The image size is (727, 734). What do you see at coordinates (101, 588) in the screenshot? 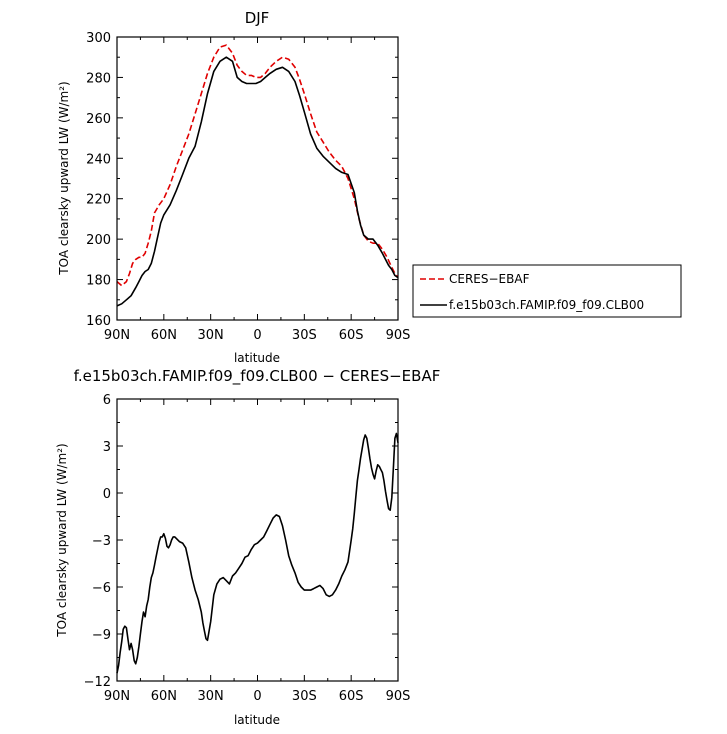
I see `y-tick-label: −6` at bounding box center [101, 588].